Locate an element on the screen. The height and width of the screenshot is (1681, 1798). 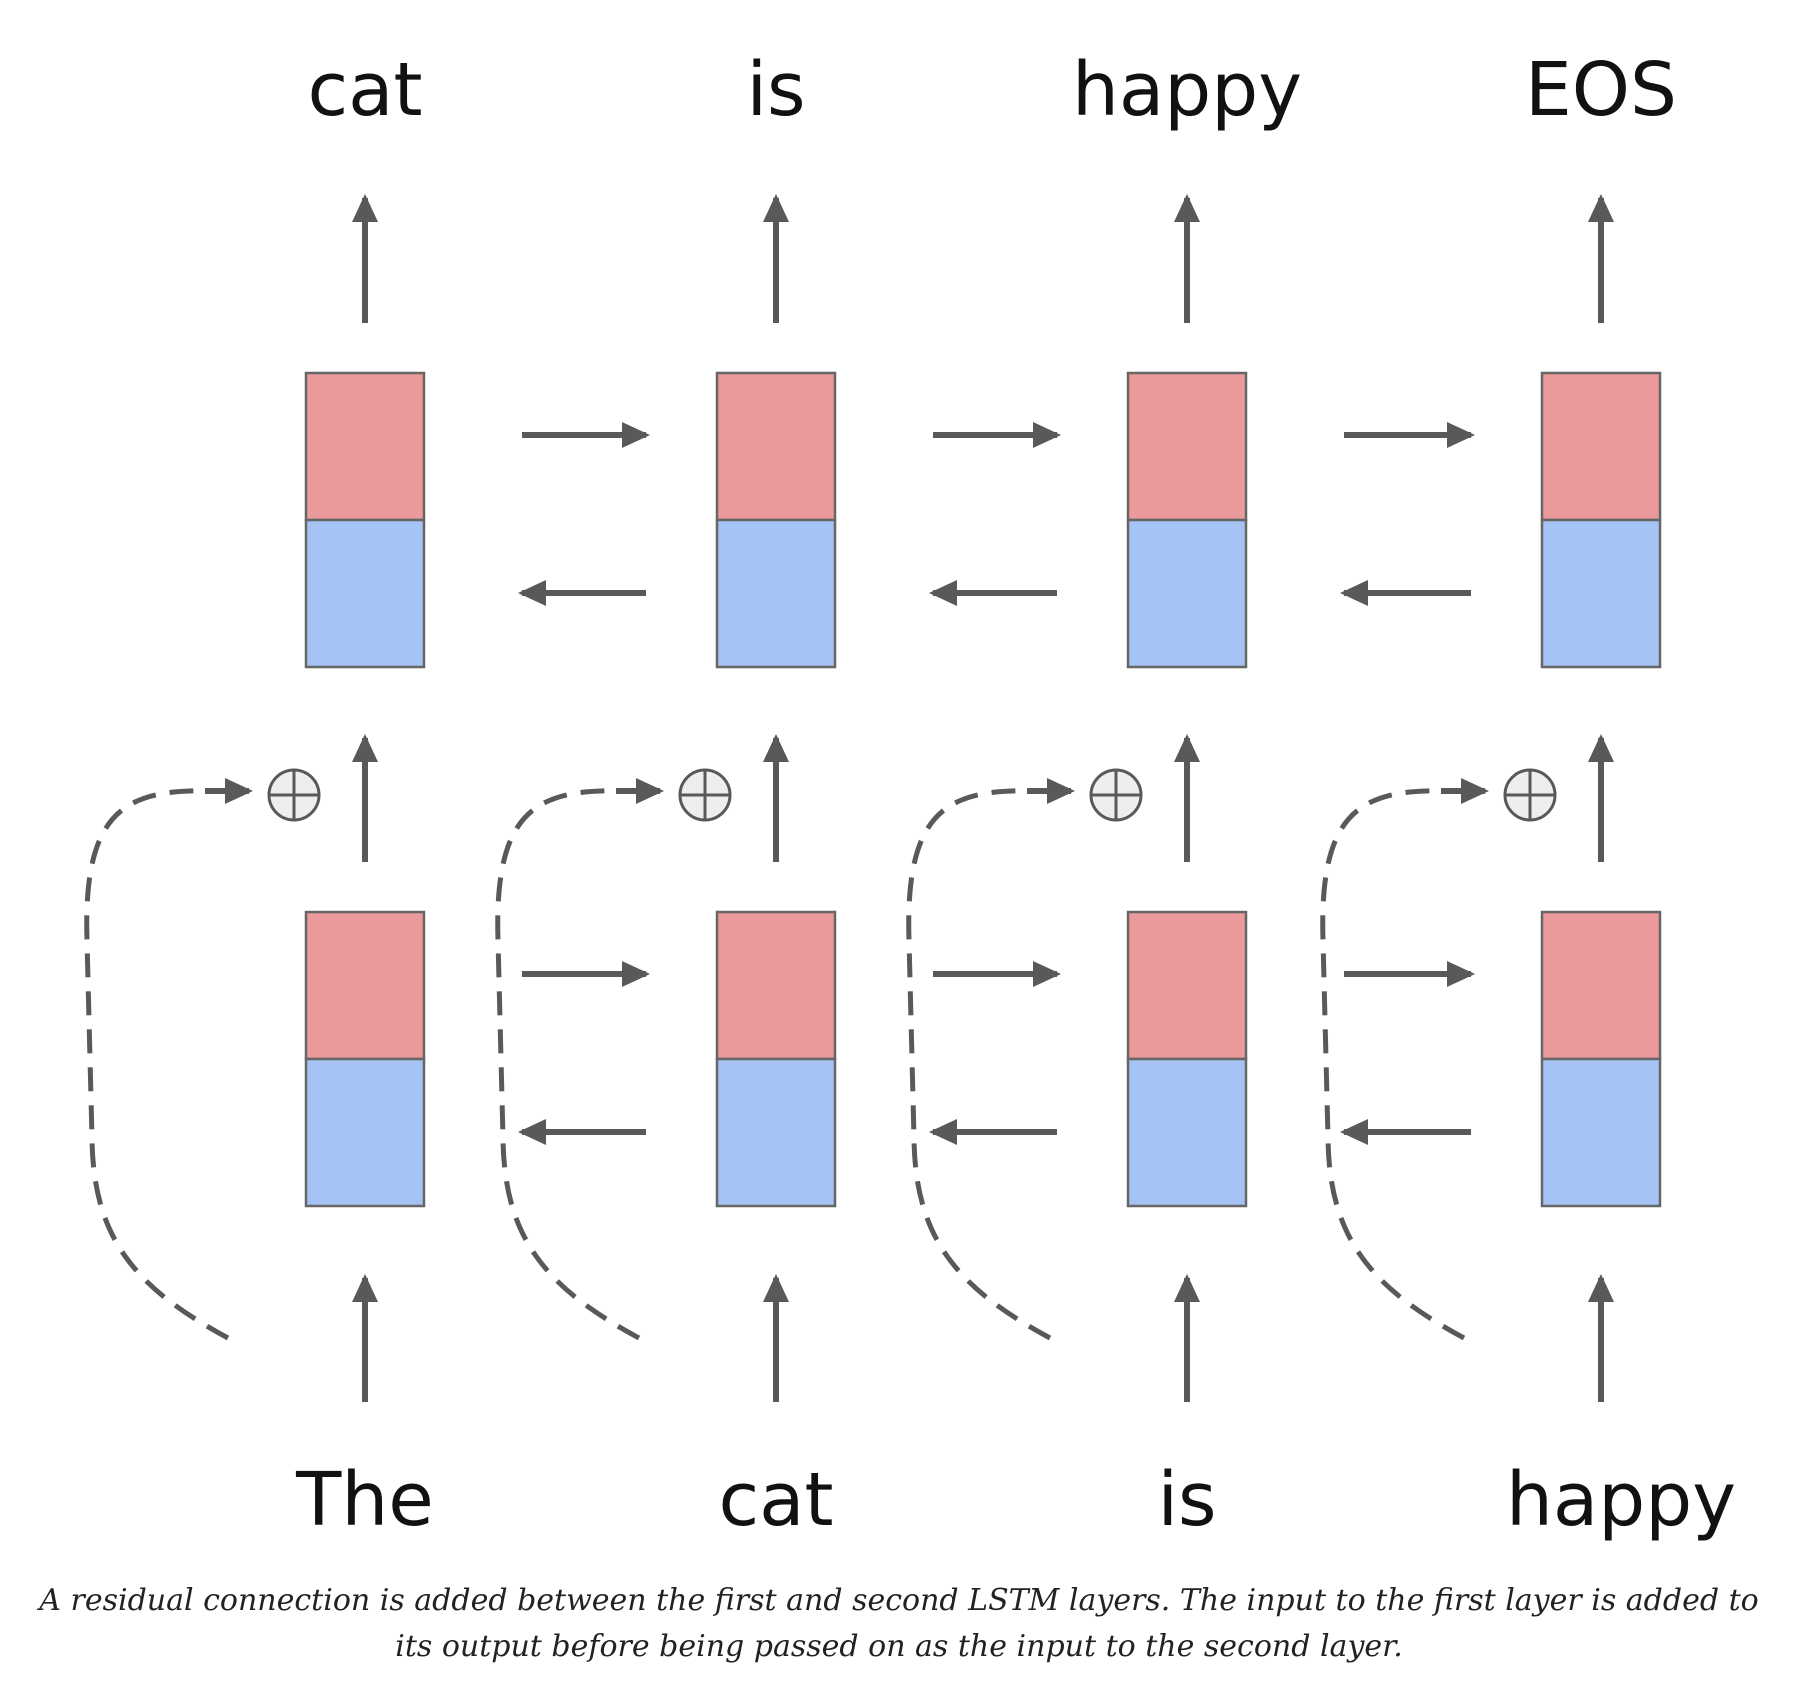
lower-recurrent-arrows is located at coordinates (996, 1053).